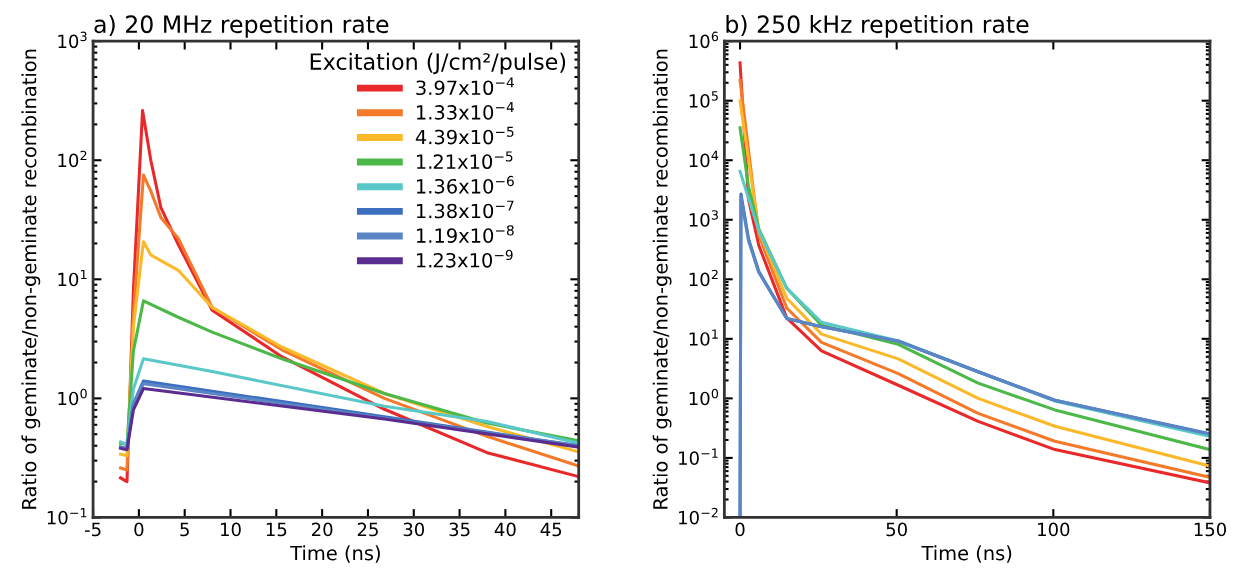 This screenshot has width=1241, height=588. What do you see at coordinates (414, 529) in the screenshot?
I see `x-tick-label: 30` at bounding box center [414, 529].